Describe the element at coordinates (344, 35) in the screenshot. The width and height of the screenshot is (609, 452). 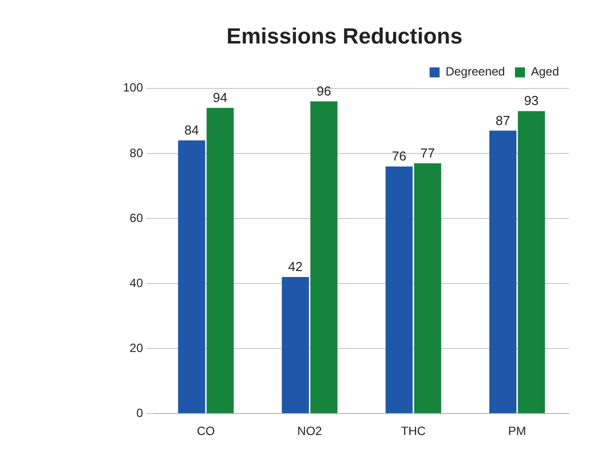
I see `chart-title: Emissions Reductions` at that location.